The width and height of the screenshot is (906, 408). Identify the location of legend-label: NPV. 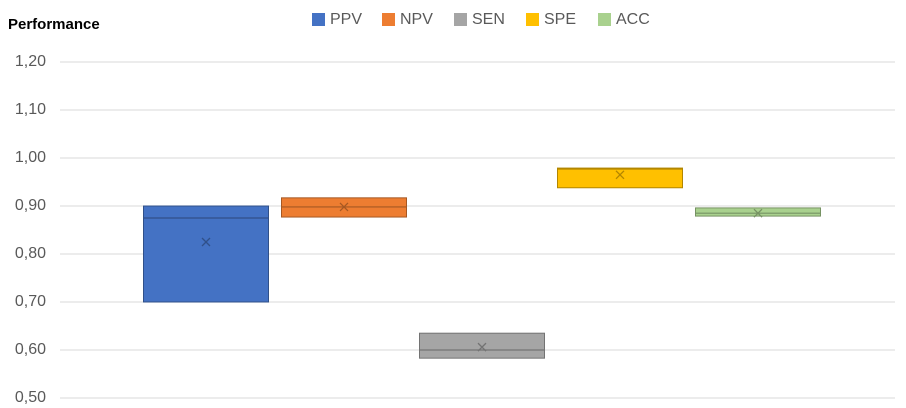
(416, 19).